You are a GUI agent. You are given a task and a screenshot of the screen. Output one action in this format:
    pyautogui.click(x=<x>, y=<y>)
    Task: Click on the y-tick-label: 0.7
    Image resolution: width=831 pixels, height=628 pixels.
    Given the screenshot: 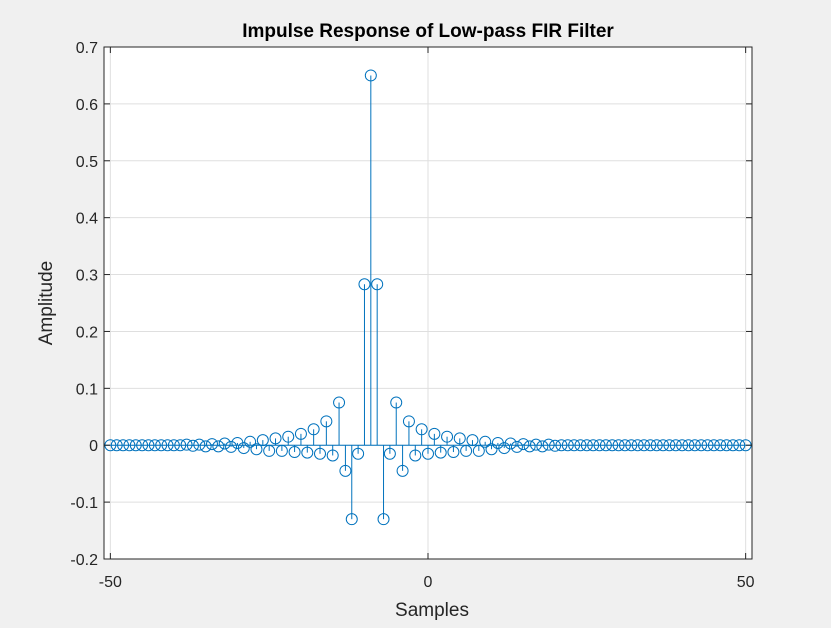 What is the action you would take?
    pyautogui.click(x=87, y=48)
    